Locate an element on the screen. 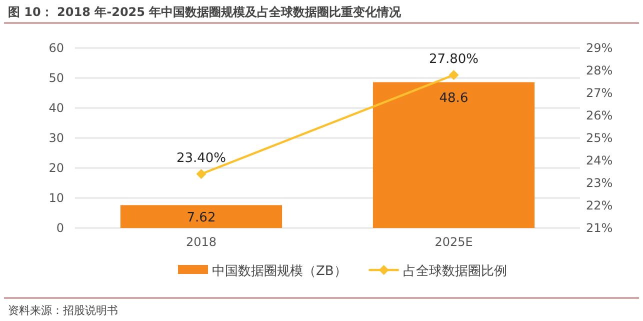  y-tick-label: 60 is located at coordinates (56, 48).